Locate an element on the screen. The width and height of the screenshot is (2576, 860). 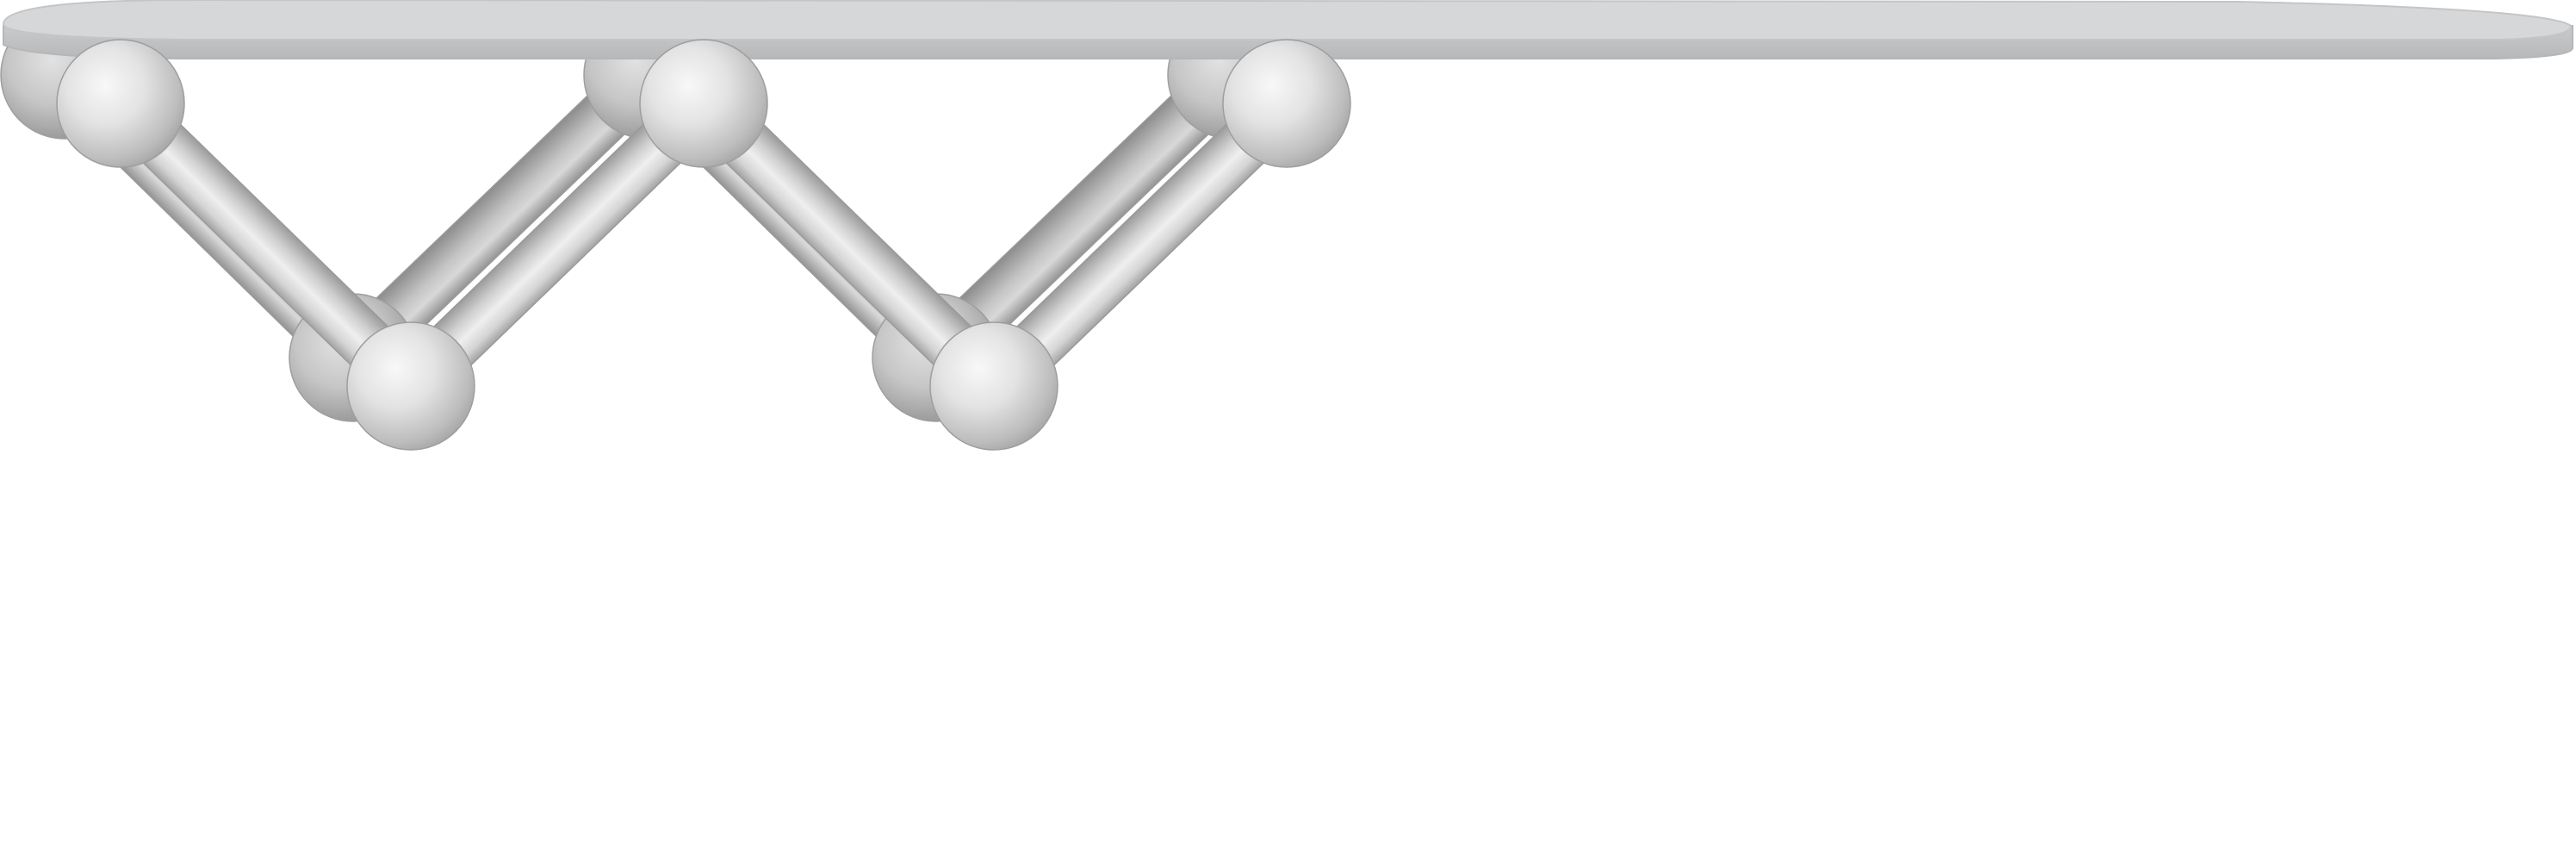
top-plate-surface is located at coordinates (1288, 20).